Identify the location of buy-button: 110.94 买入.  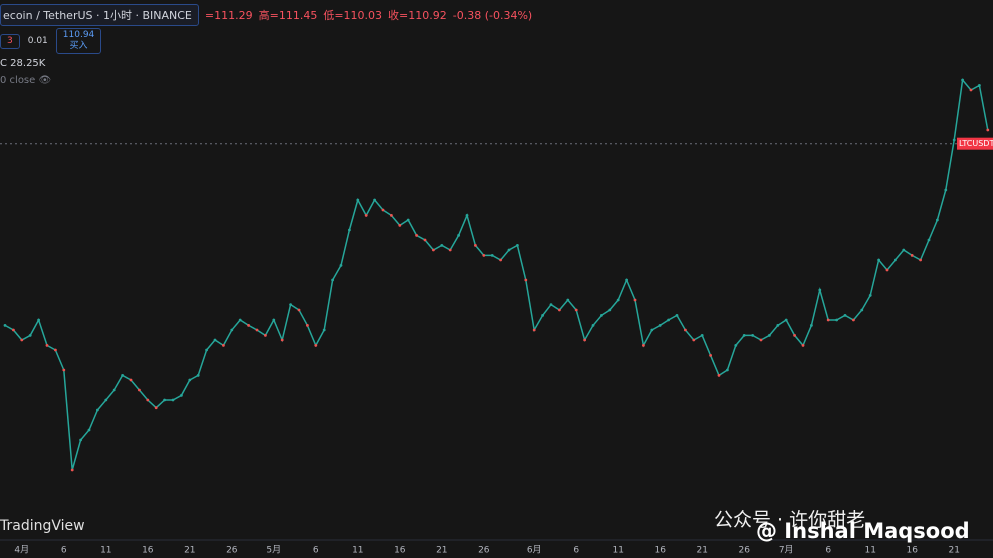
(78, 41).